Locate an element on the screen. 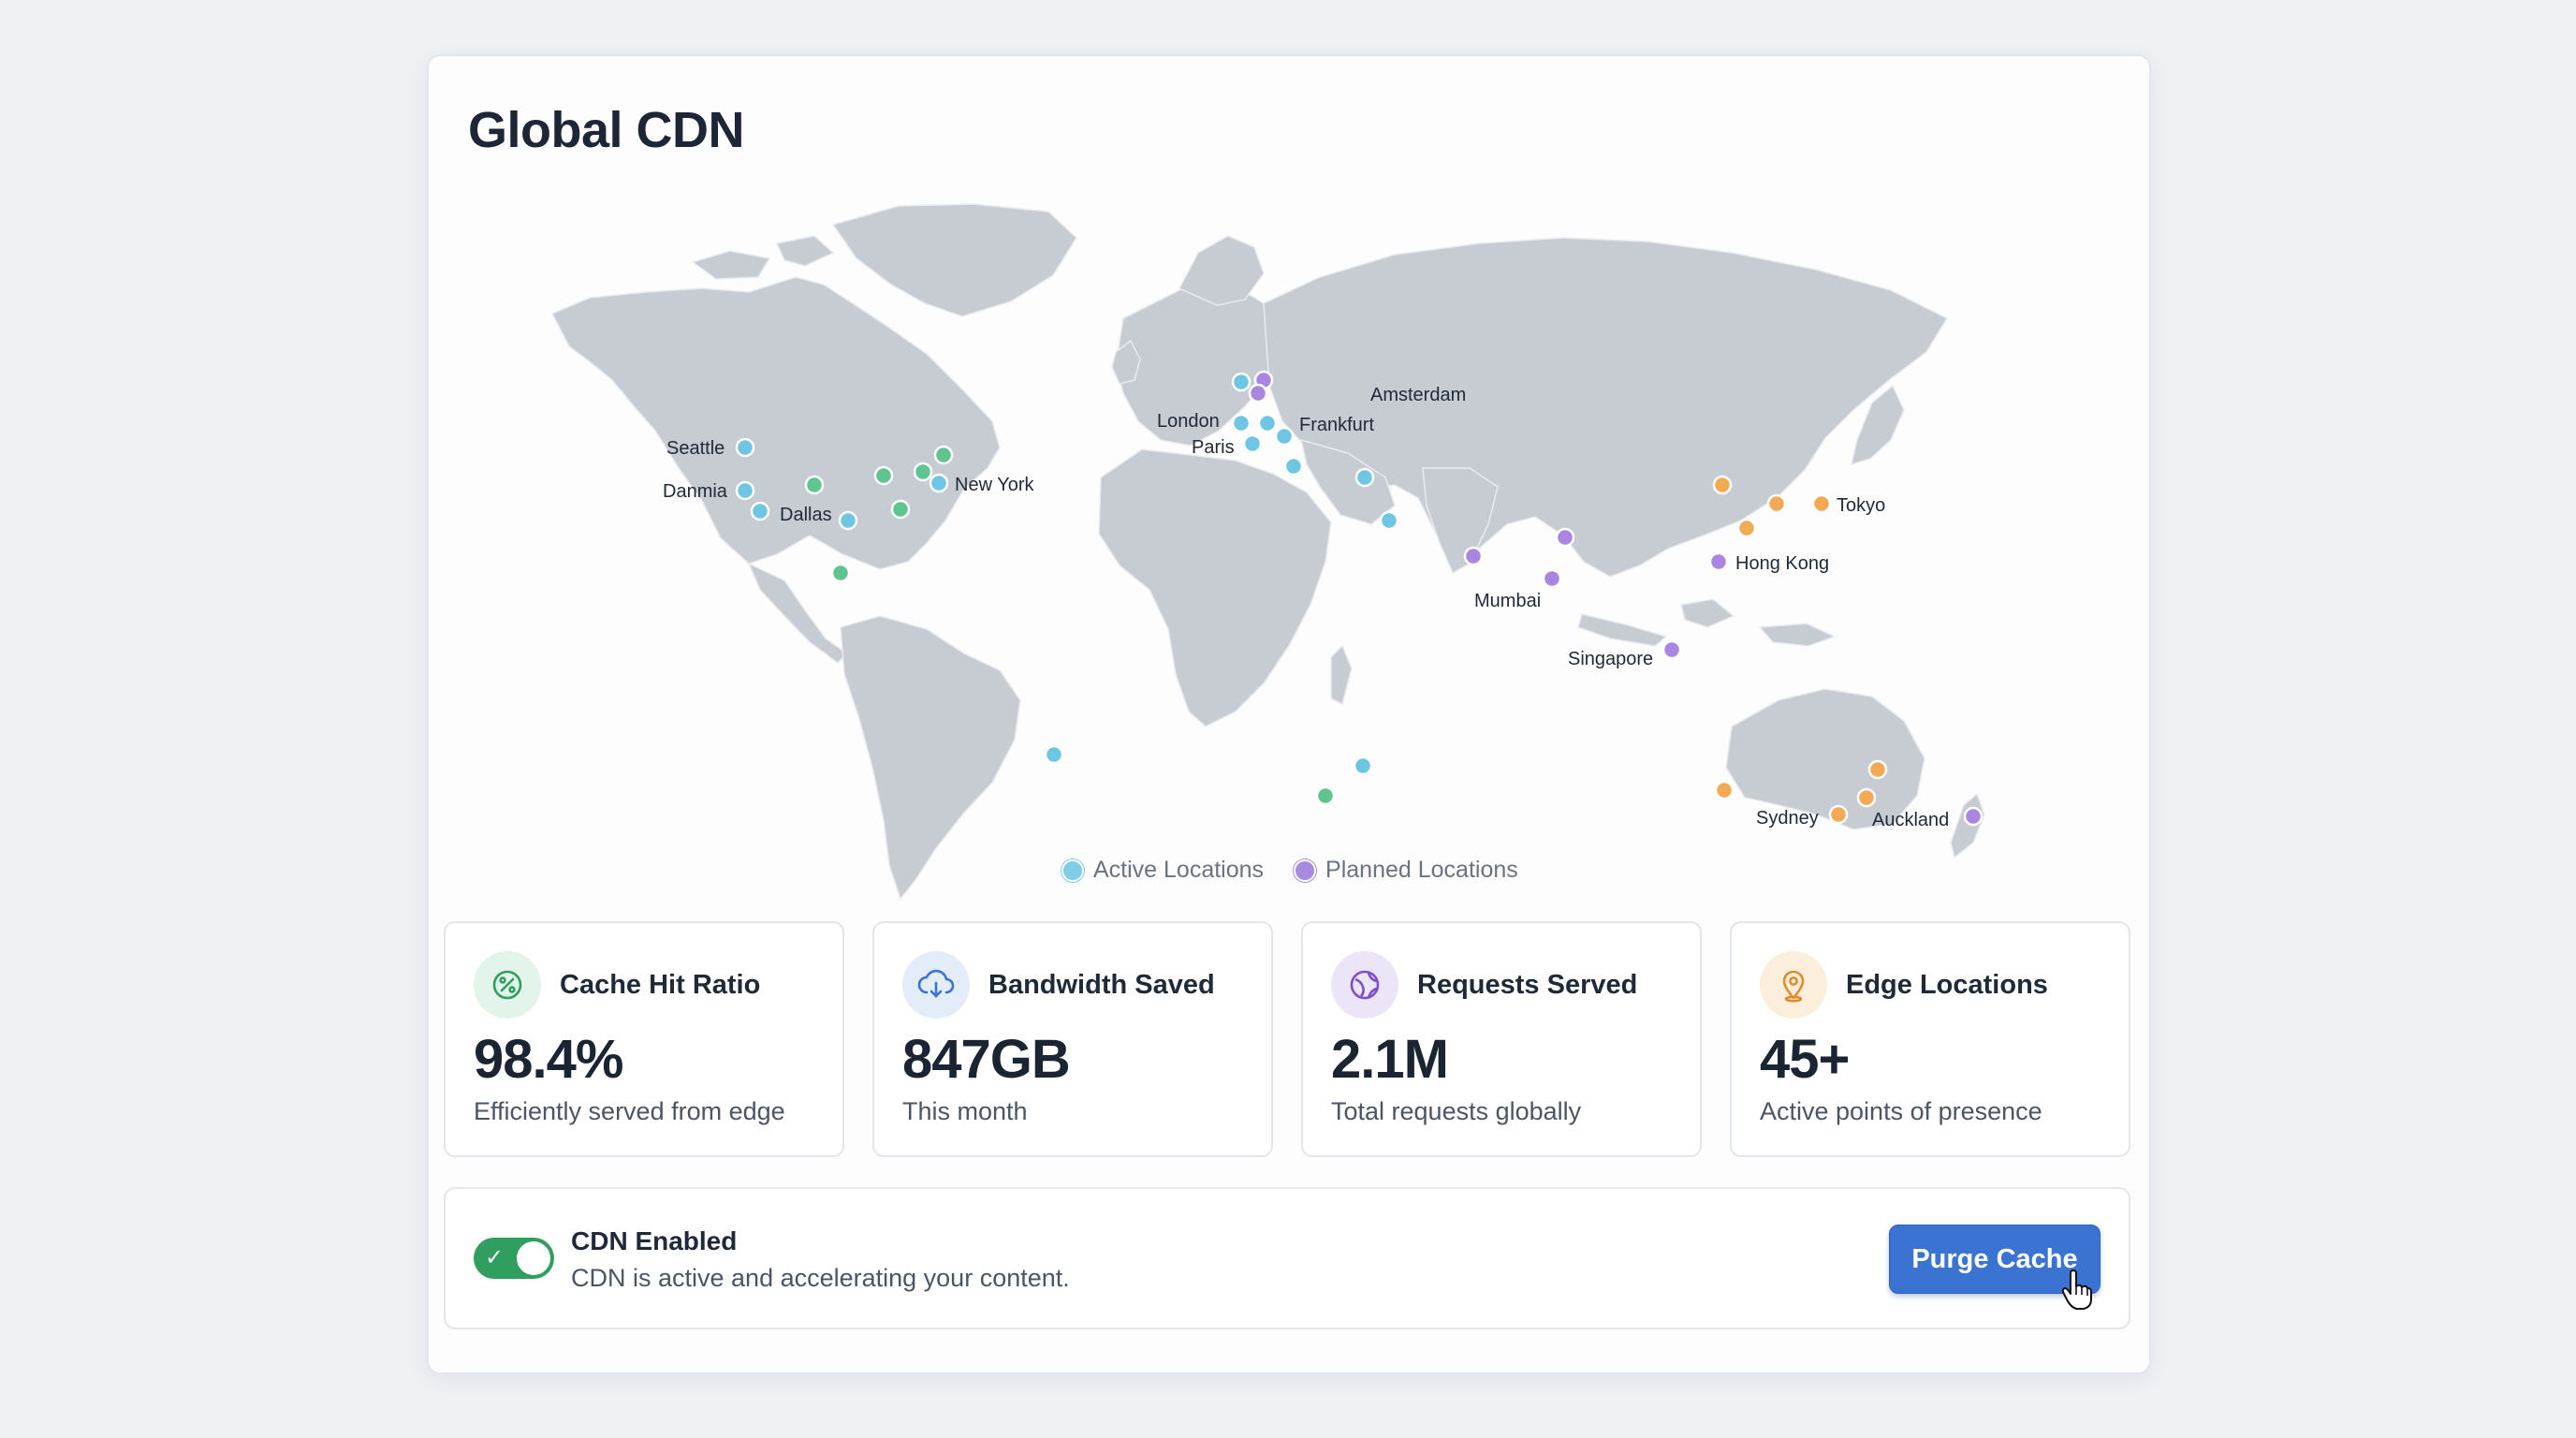 This screenshot has height=1438, width=2576. marker-seoul is located at coordinates (1777, 503).